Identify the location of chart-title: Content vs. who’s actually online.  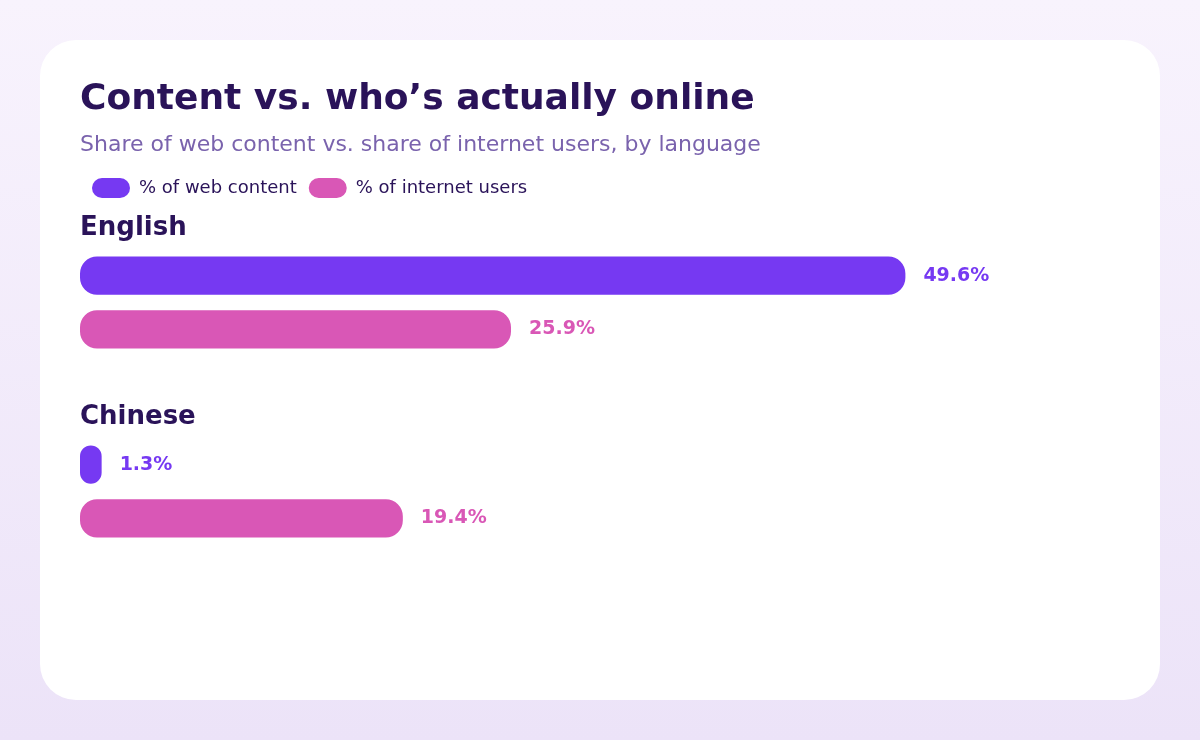
(417, 96).